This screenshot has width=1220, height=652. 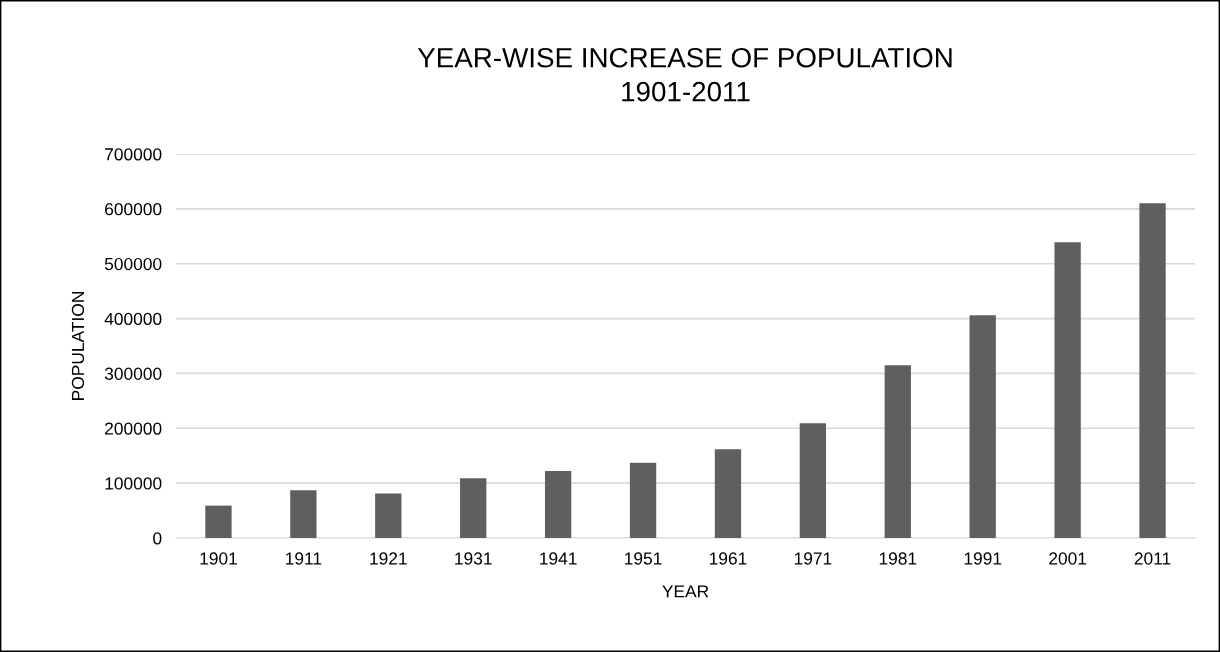 What do you see at coordinates (78, 346) in the screenshot?
I see `y-axis-title: POPULATION` at bounding box center [78, 346].